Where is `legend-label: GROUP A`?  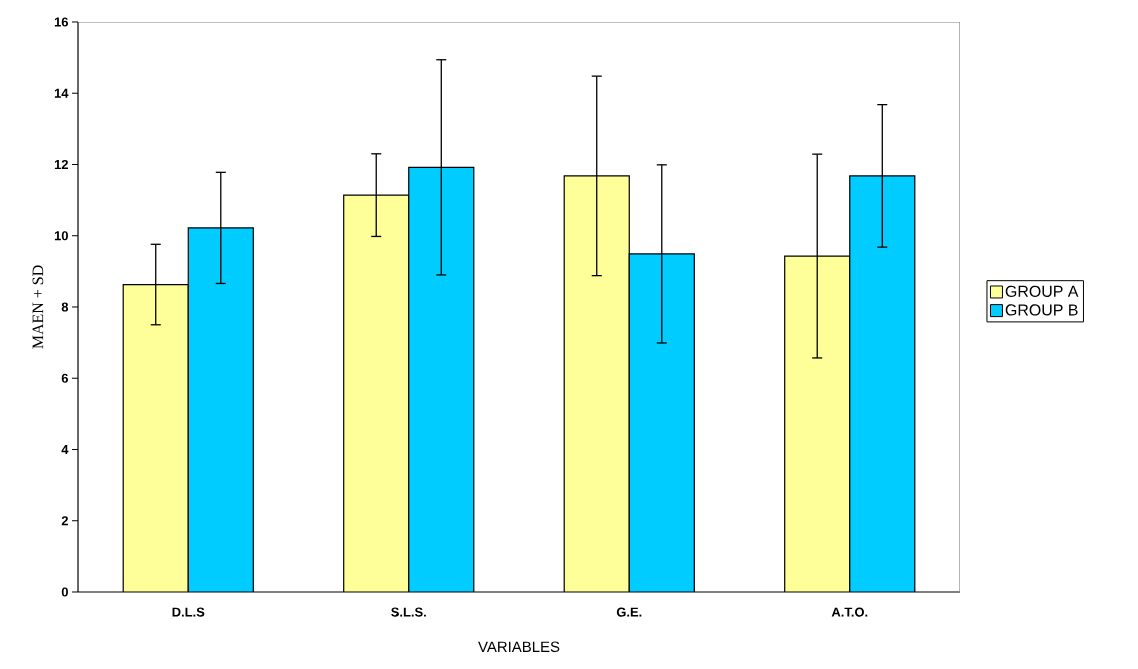 legend-label: GROUP A is located at coordinates (1042, 291).